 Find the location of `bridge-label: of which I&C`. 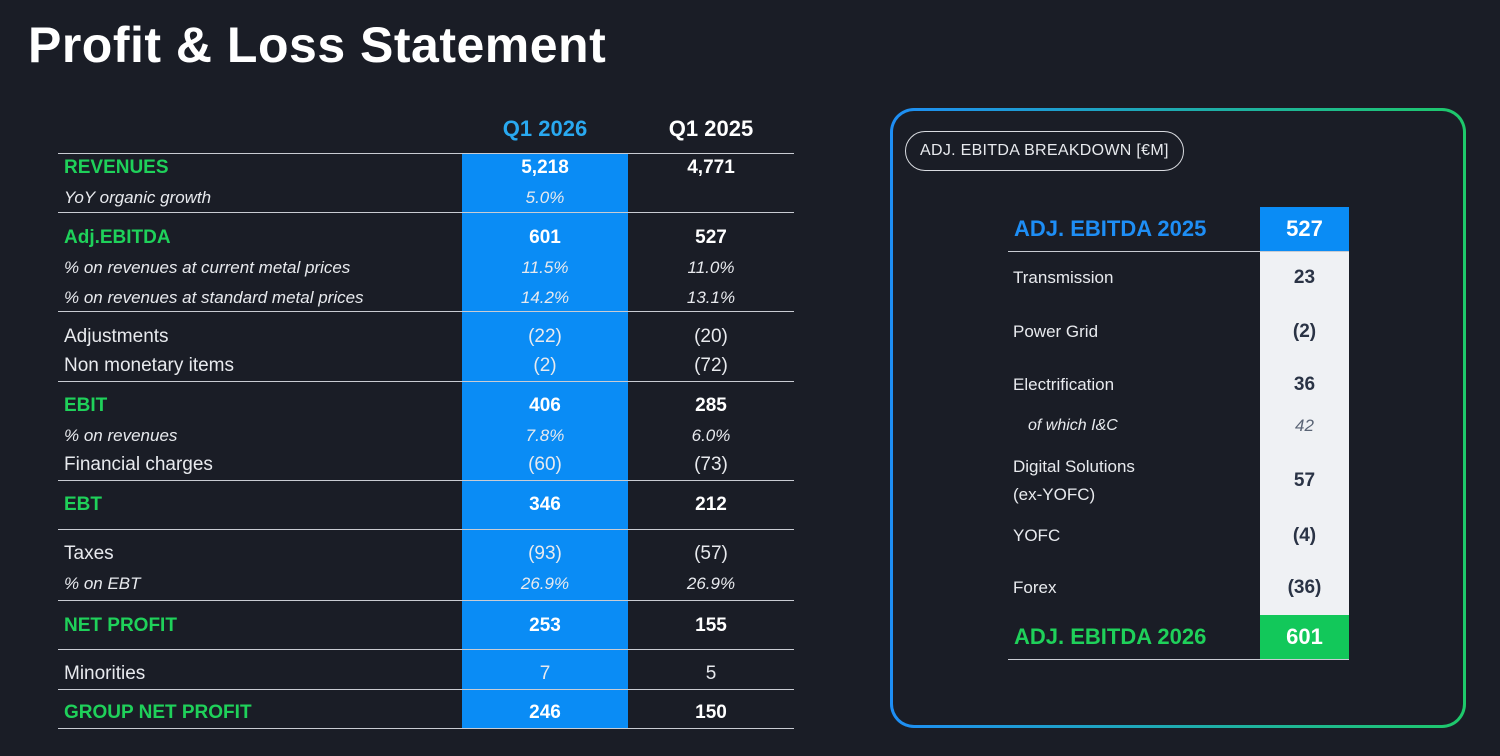

bridge-label: of which I&C is located at coordinates (1073, 425).